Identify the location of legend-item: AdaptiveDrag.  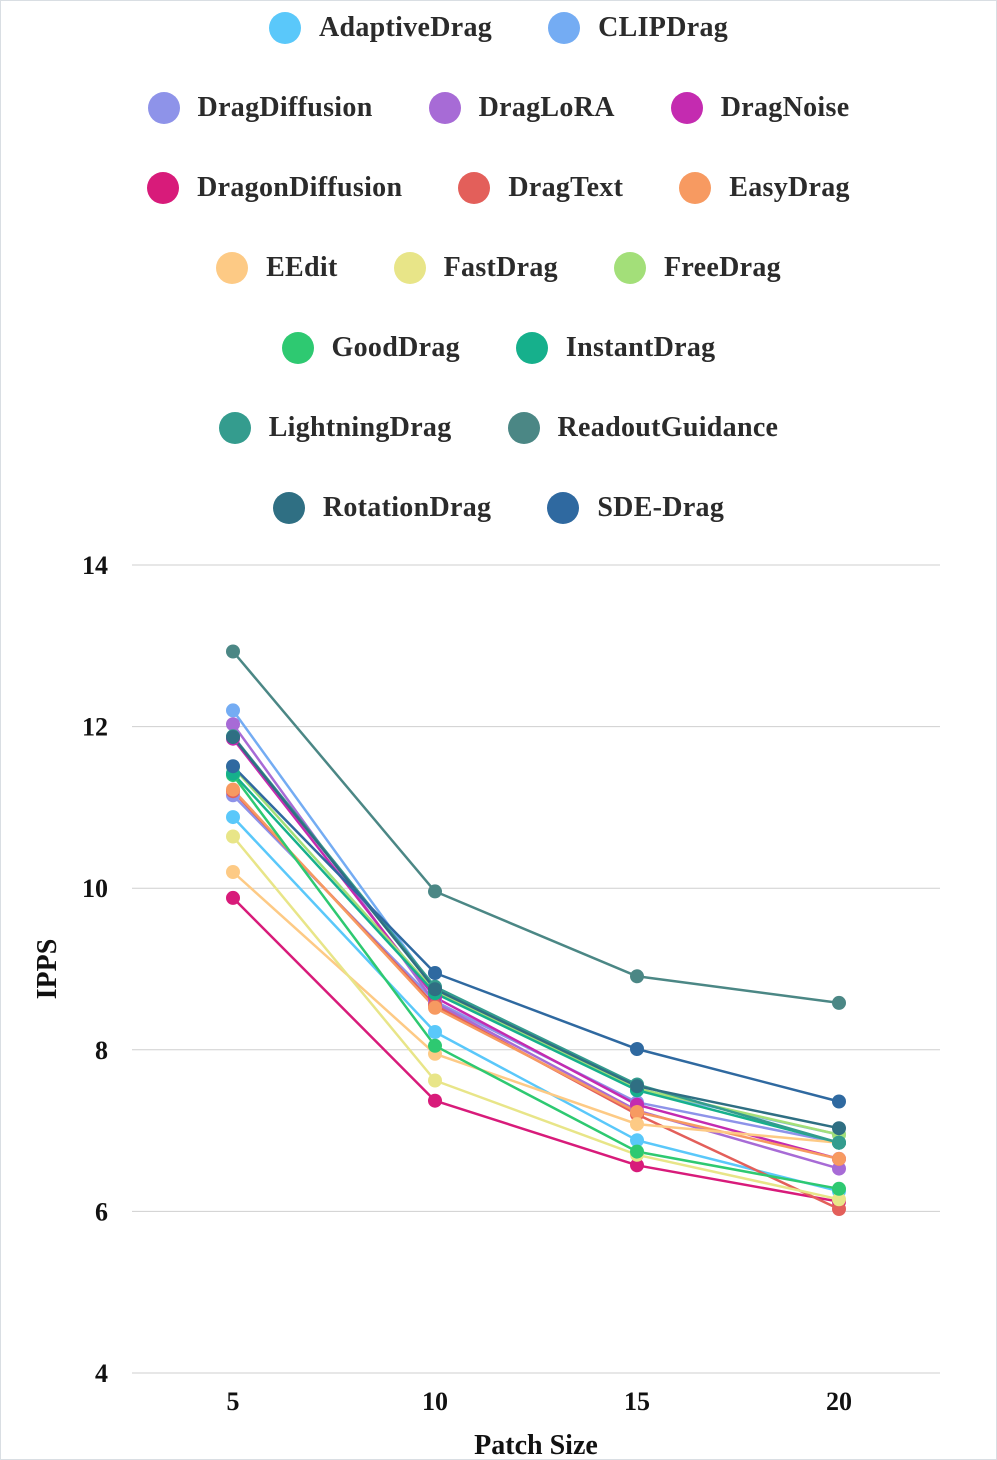
(380, 28).